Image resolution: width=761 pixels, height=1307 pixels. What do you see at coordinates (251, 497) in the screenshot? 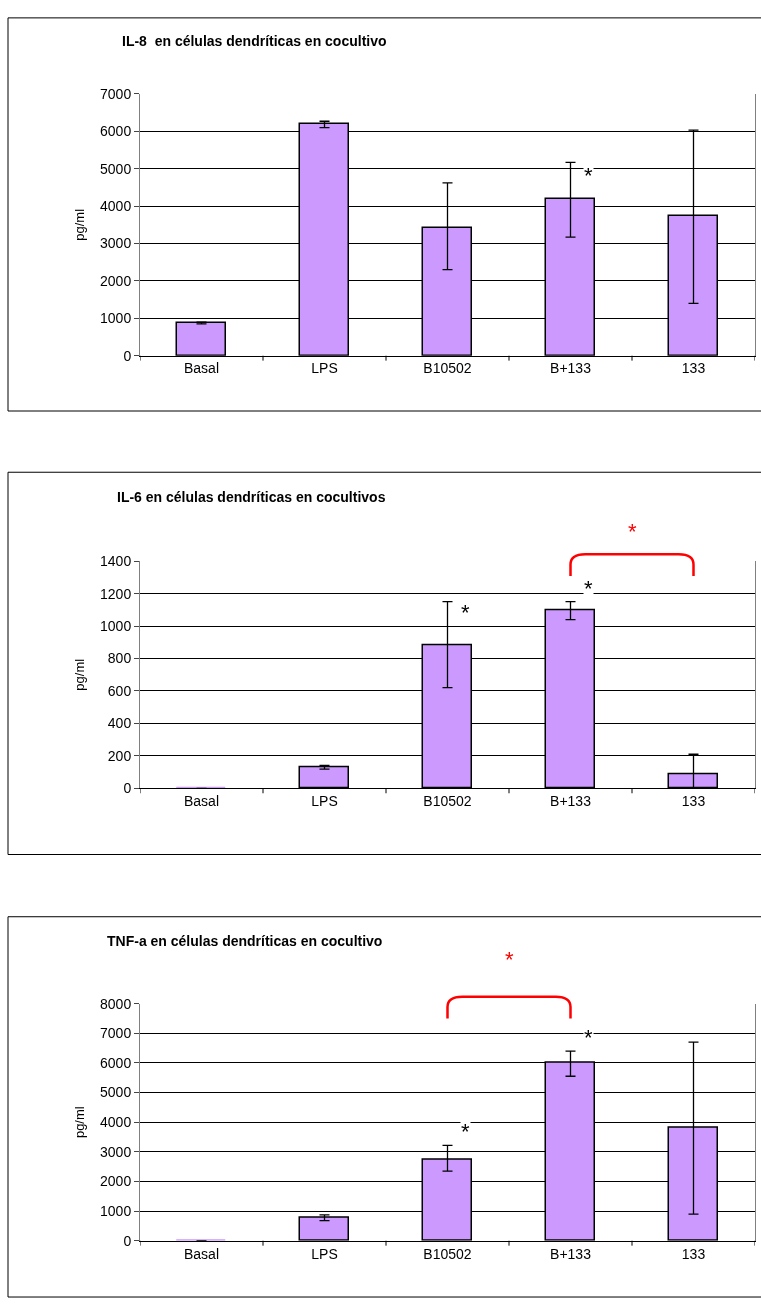
I see `chart-title: IL-6 en células dendríticas en cocultivos` at bounding box center [251, 497].